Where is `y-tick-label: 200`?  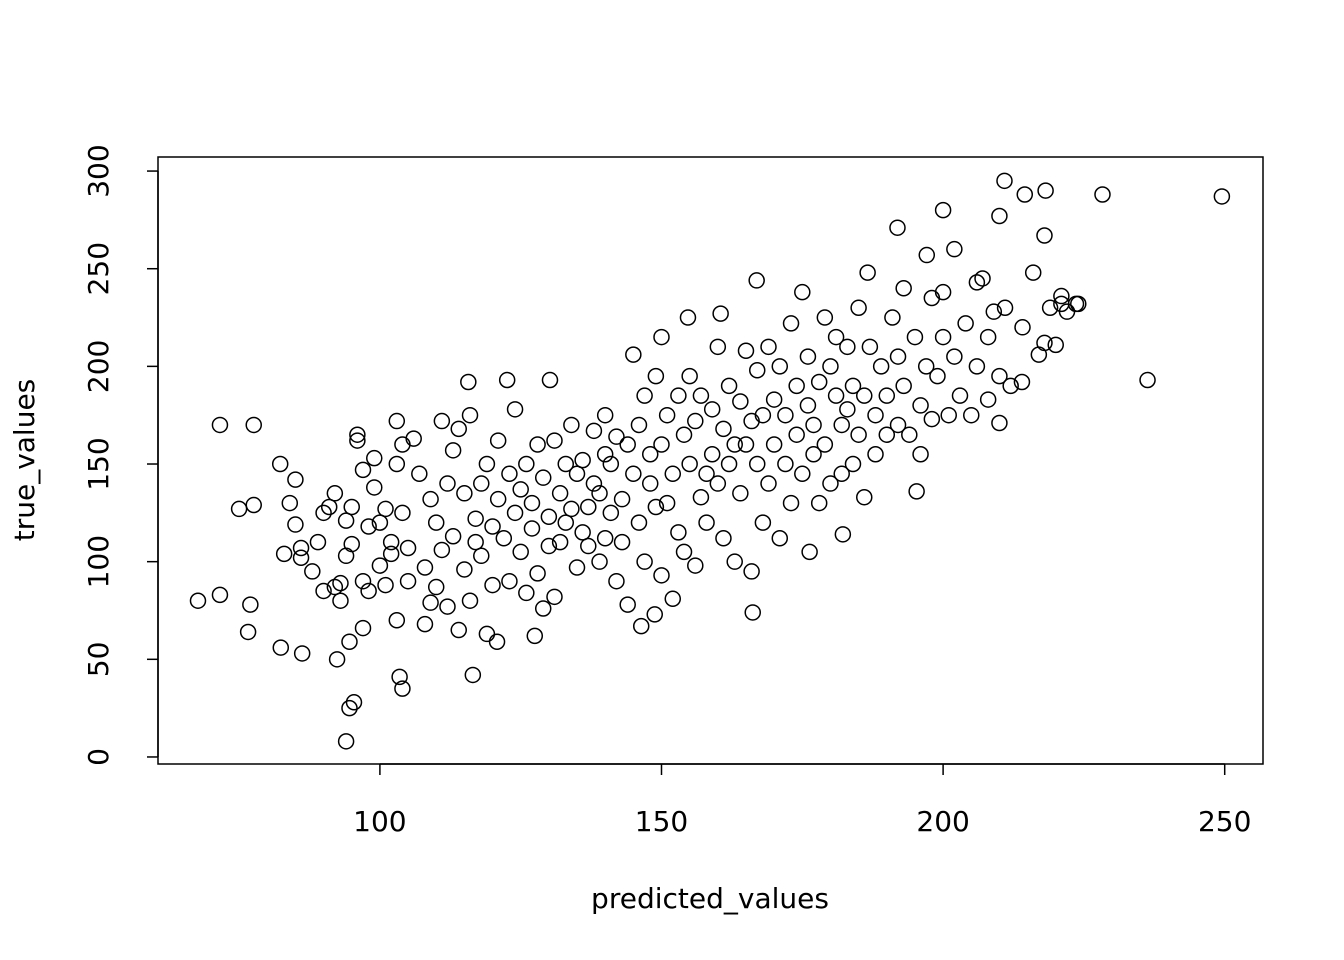
y-tick-label: 200 is located at coordinates (98, 366).